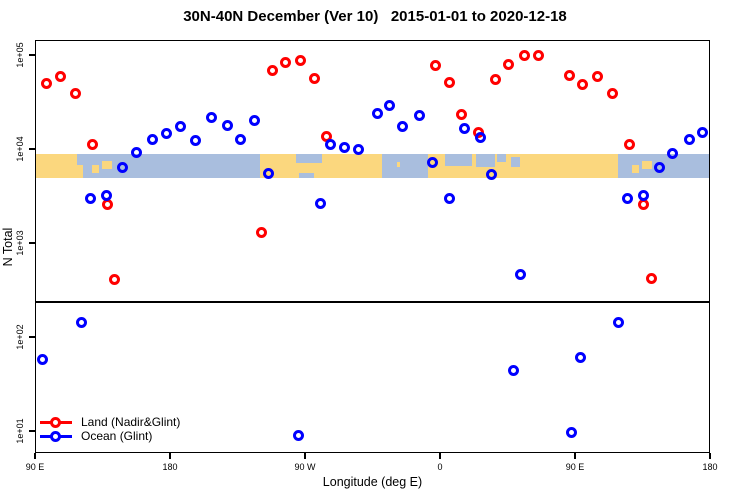 This screenshot has height=500, width=750. I want to click on x-tick-label: 0, so click(440, 467).